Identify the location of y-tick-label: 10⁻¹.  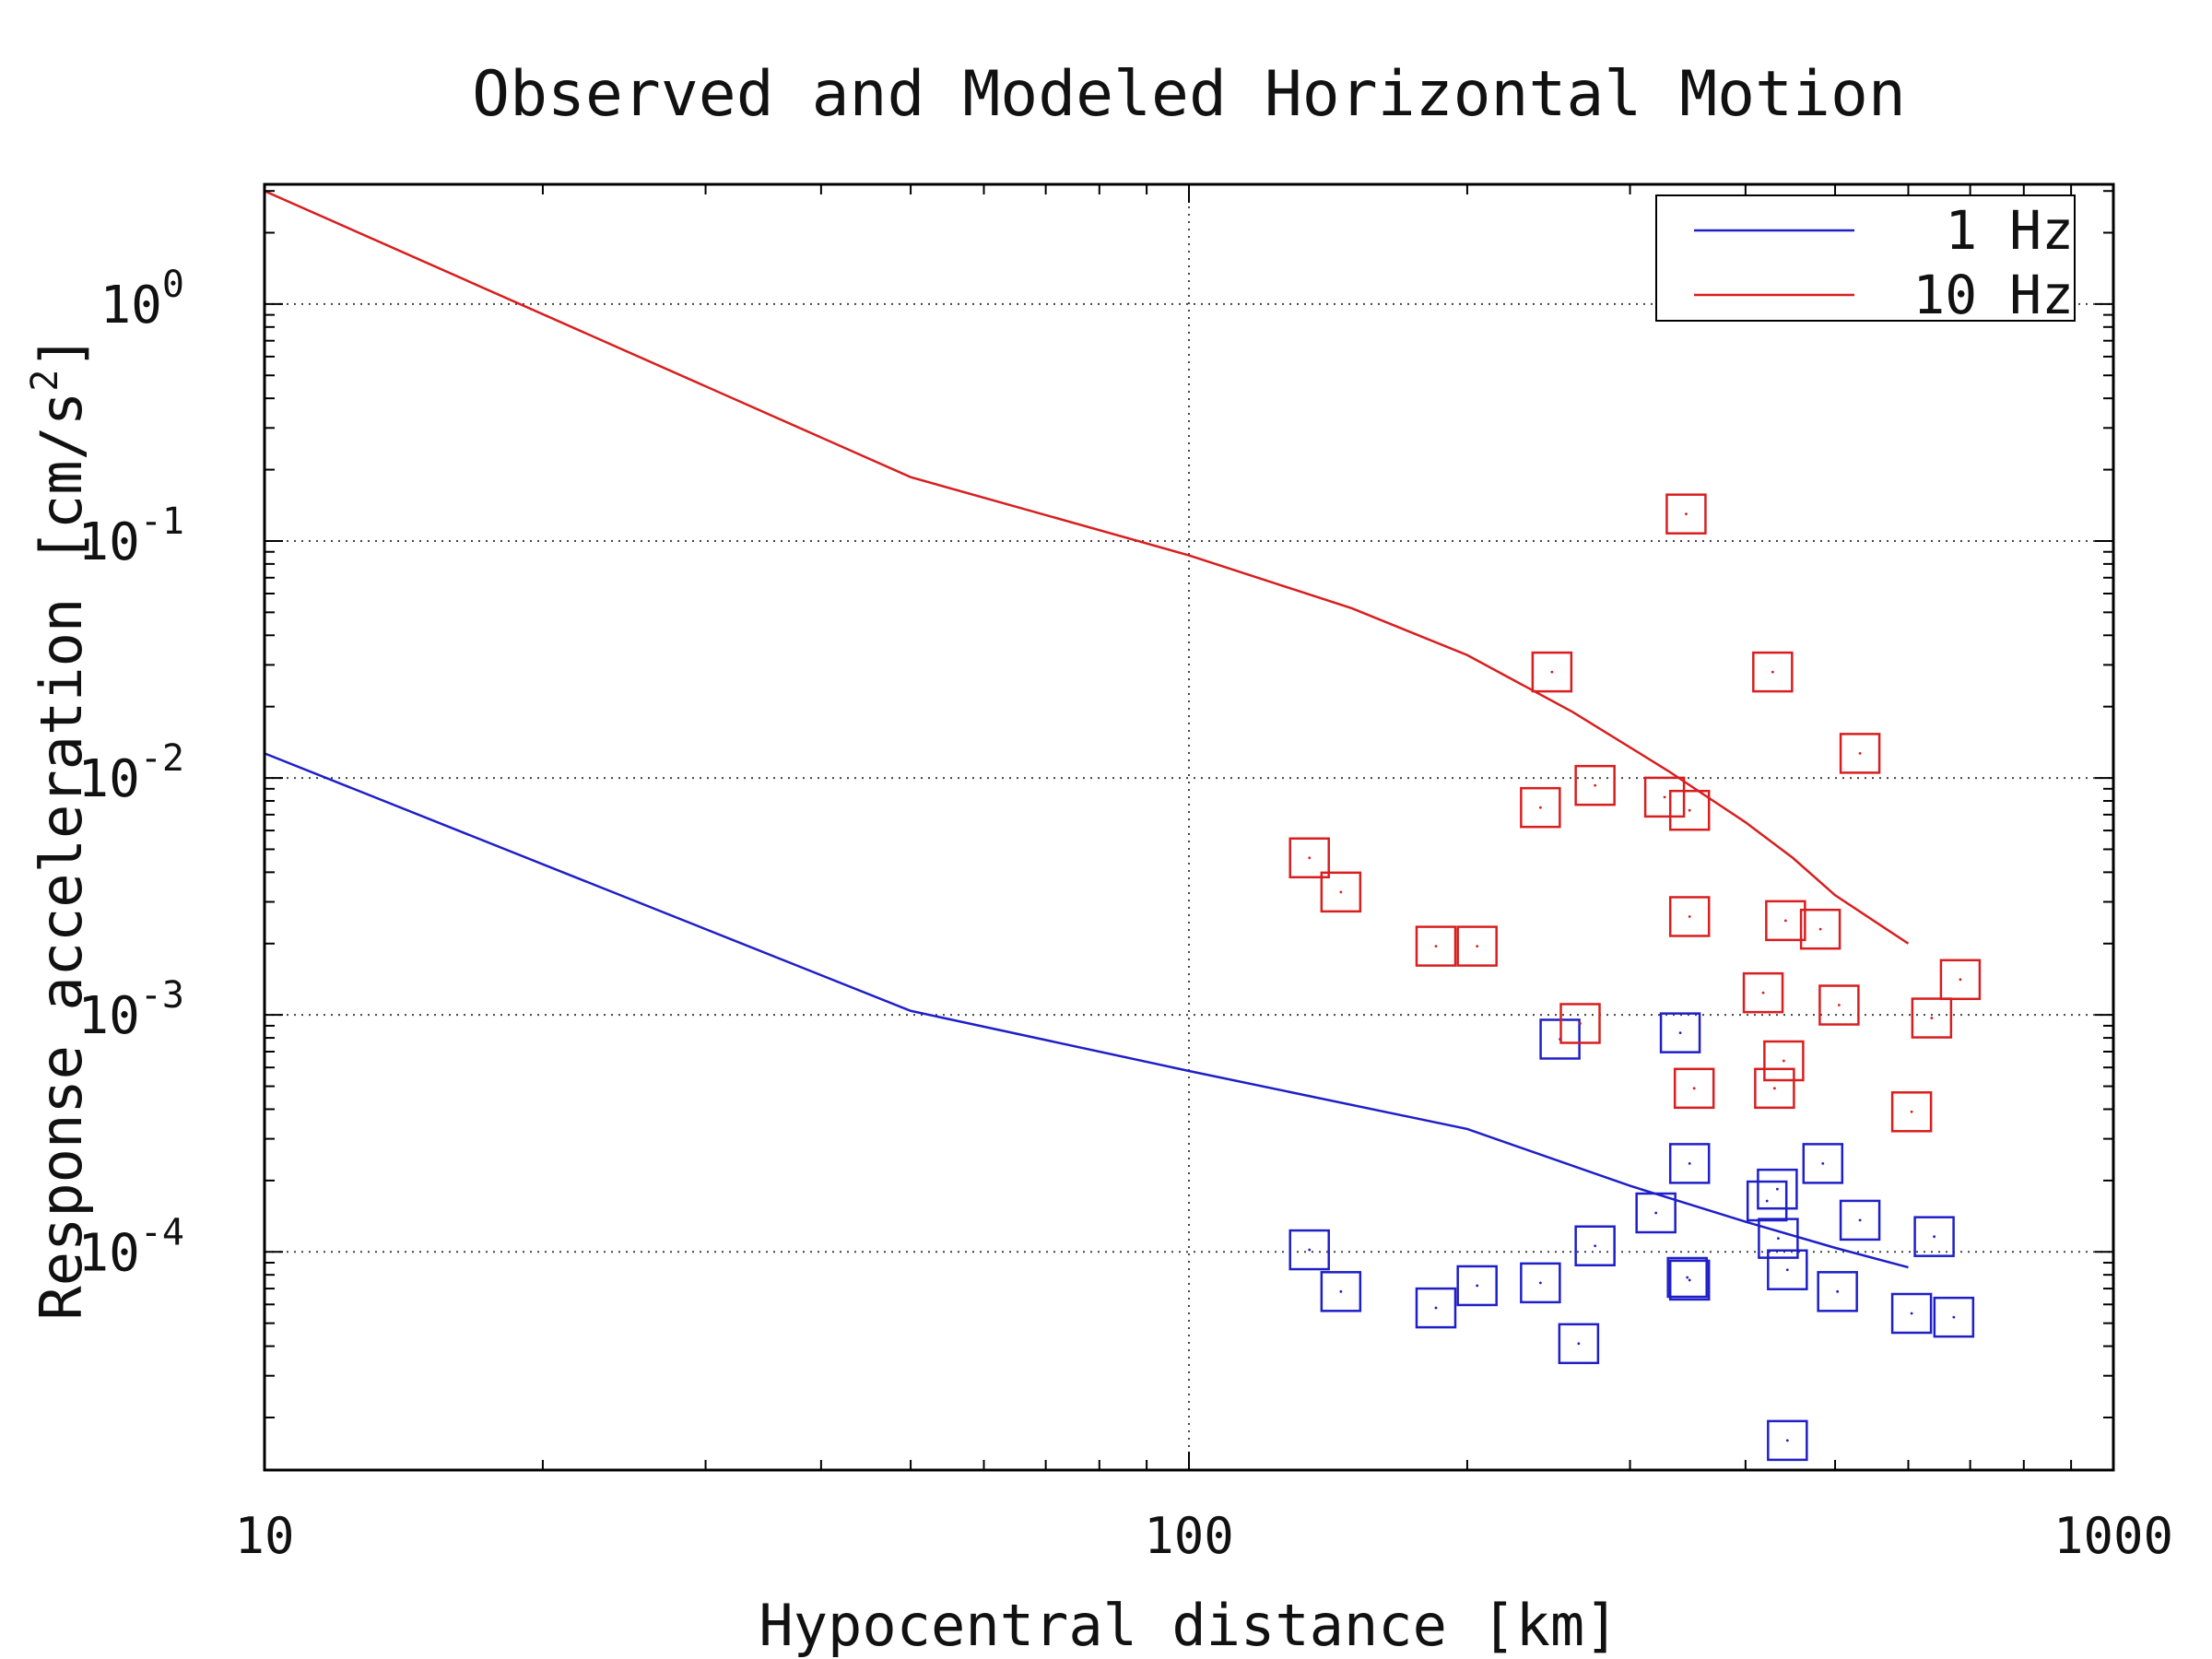
(130, 536).